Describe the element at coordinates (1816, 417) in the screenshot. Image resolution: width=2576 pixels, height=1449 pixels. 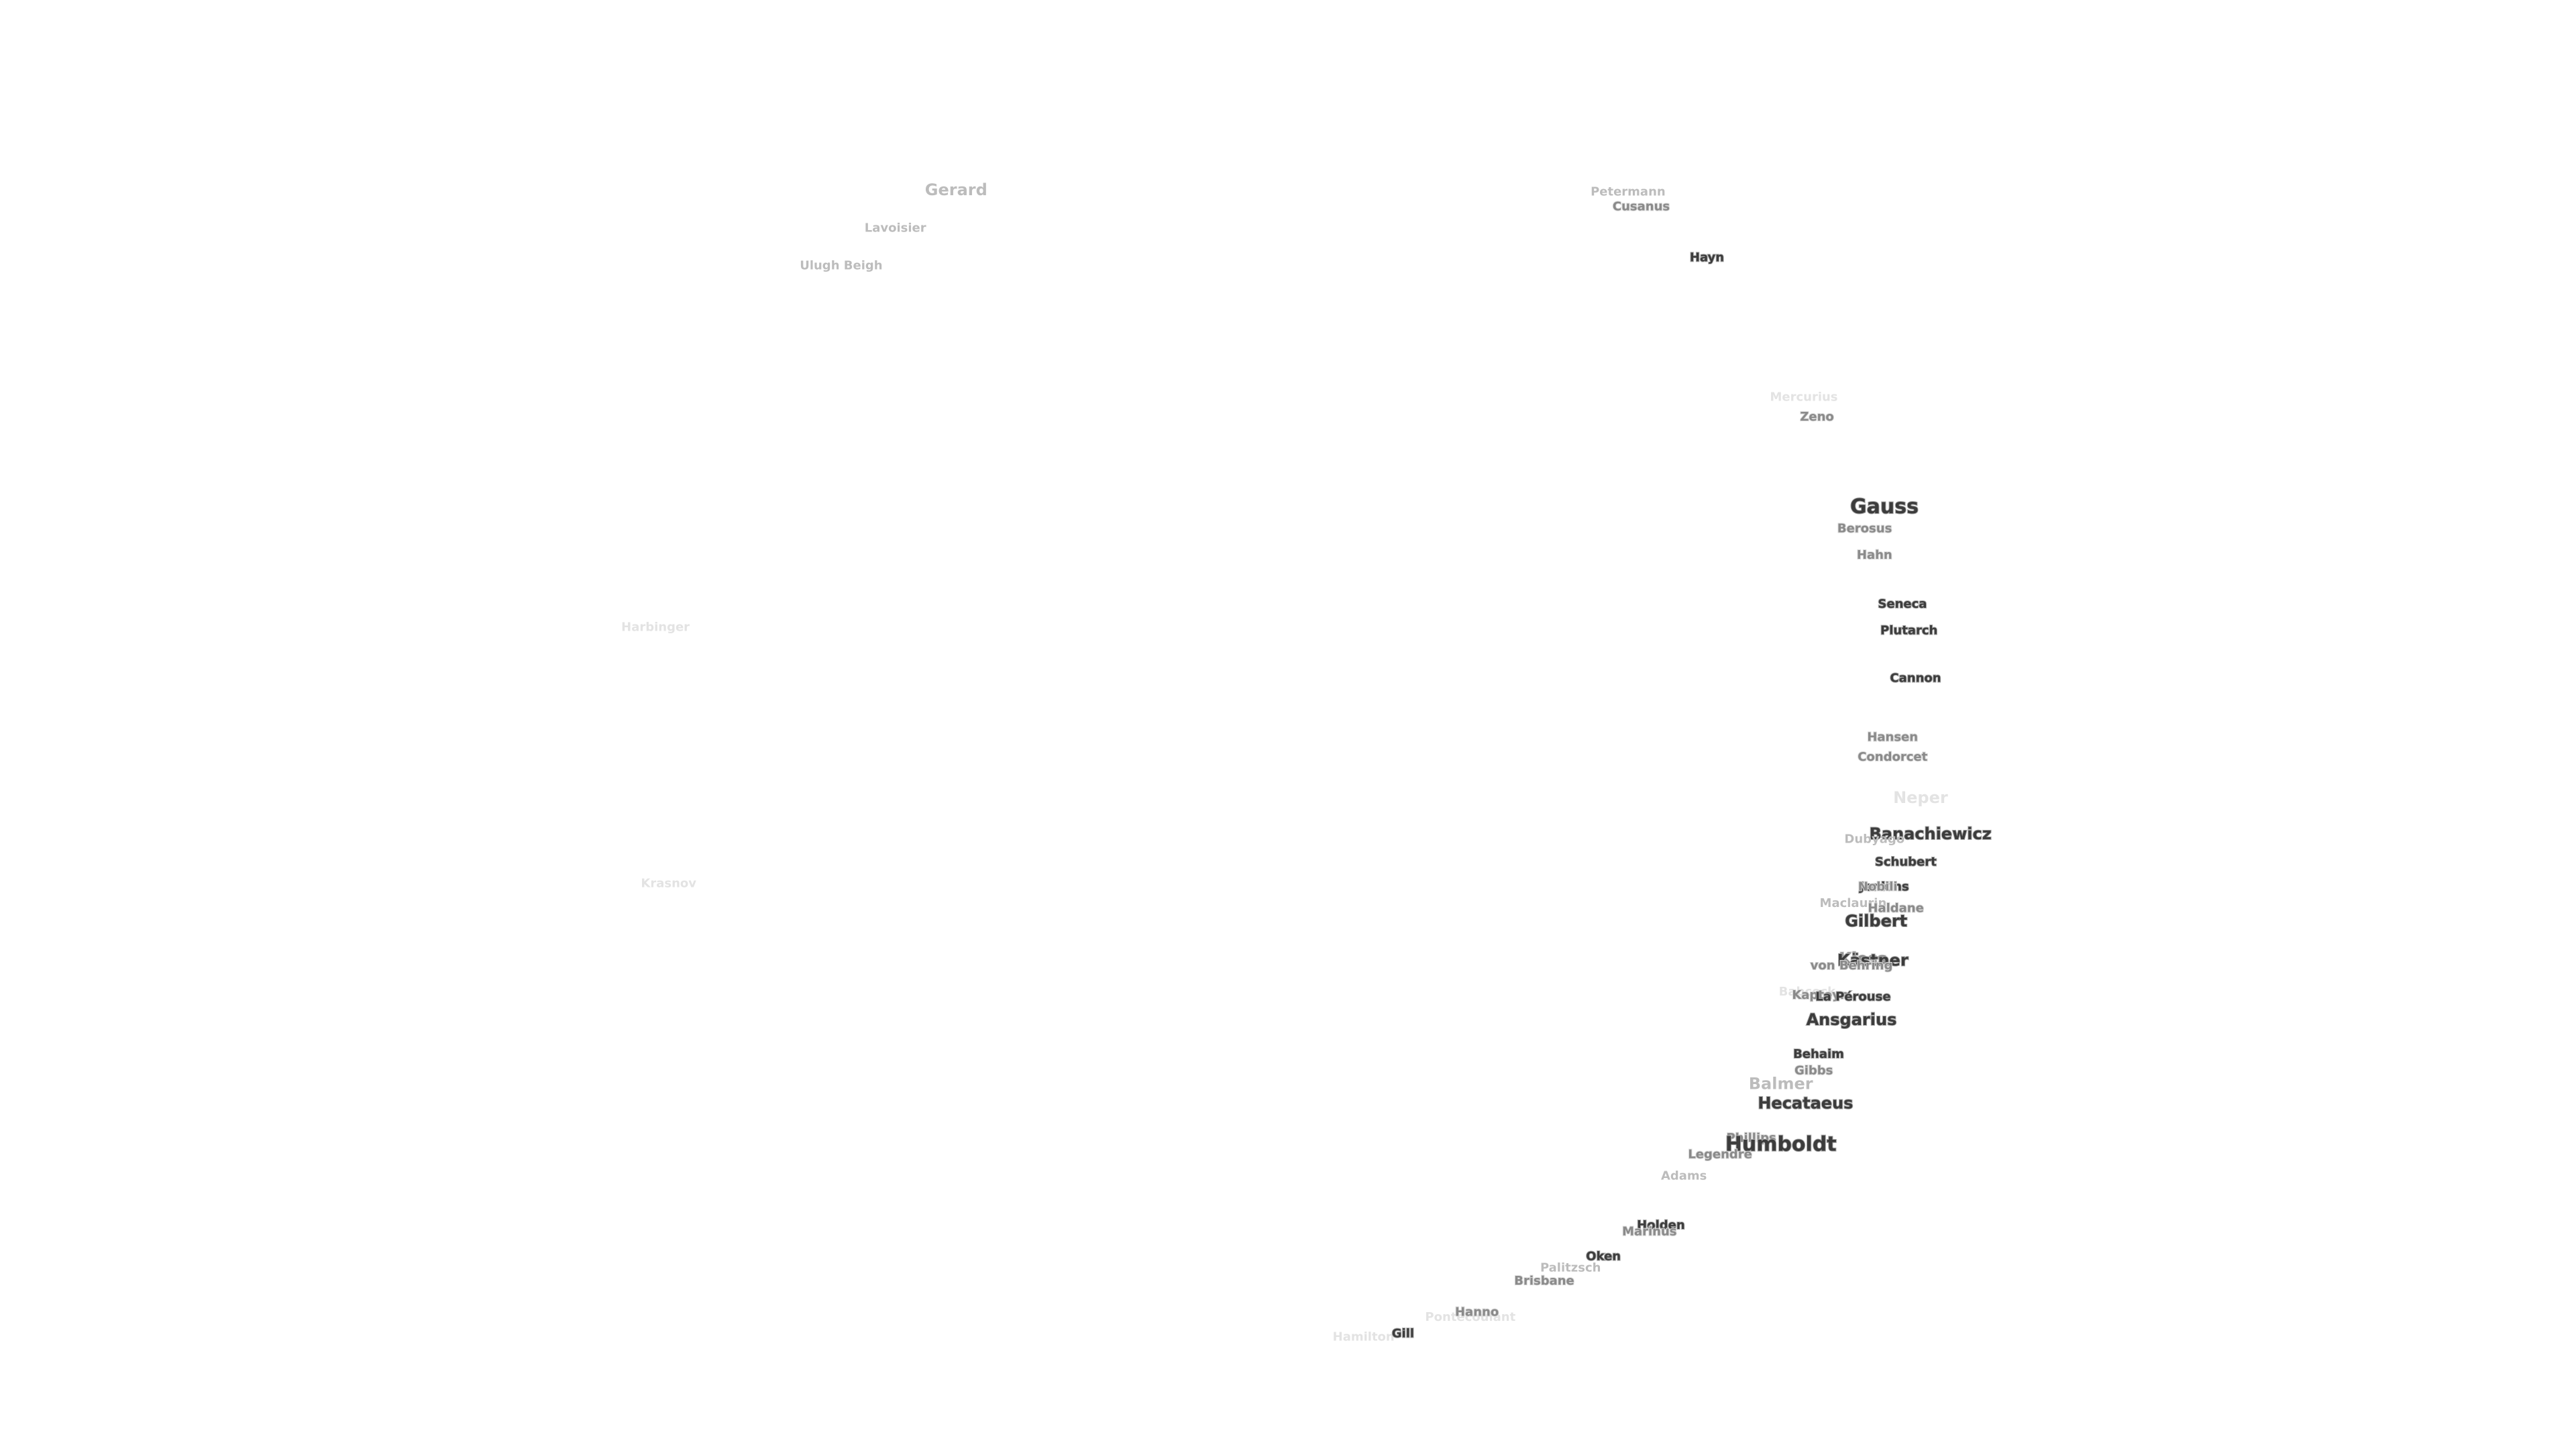
I see `crater-label: Zeno` at that location.